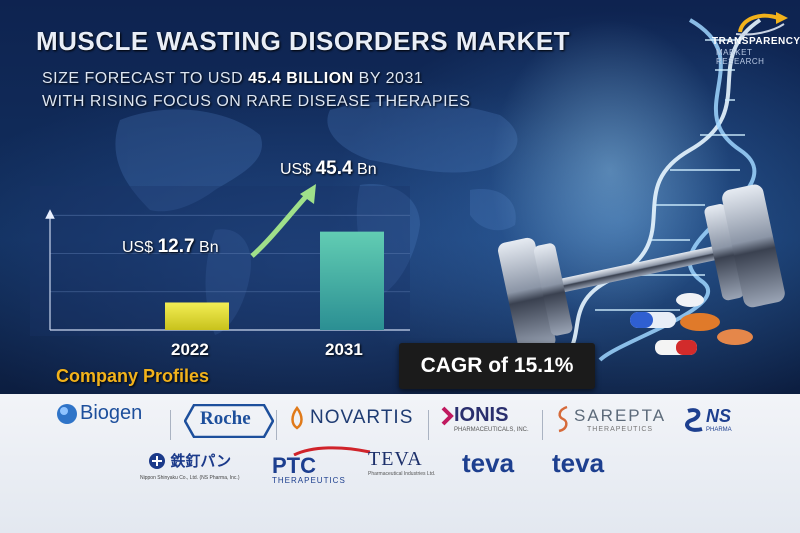 The width and height of the screenshot is (800, 533). What do you see at coordinates (563, 419) in the screenshot?
I see `sarepta-s-icon` at bounding box center [563, 419].